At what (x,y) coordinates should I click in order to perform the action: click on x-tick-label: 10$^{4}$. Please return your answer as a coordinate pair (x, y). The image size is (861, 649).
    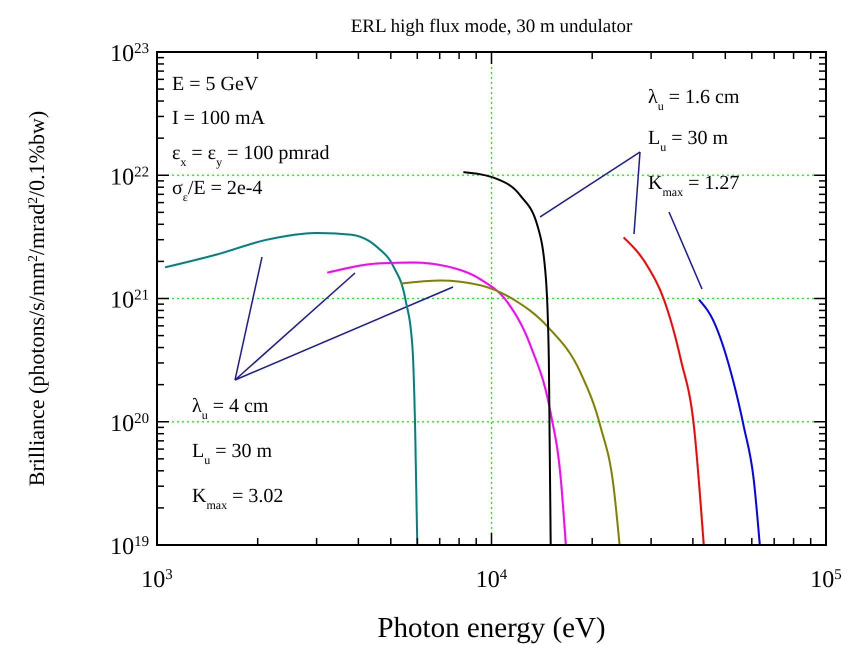
    Looking at the image, I should click on (492, 580).